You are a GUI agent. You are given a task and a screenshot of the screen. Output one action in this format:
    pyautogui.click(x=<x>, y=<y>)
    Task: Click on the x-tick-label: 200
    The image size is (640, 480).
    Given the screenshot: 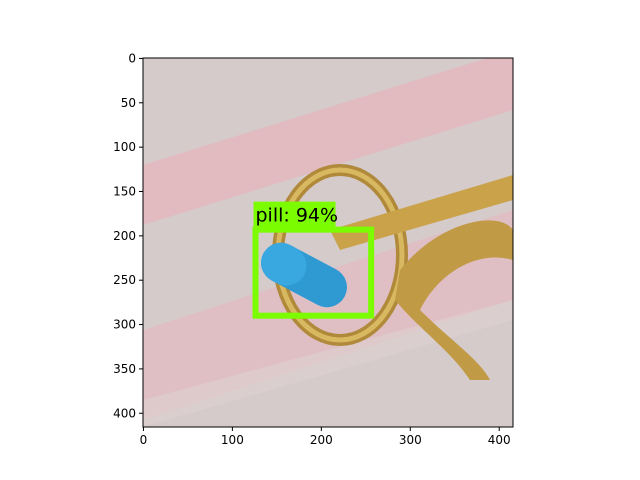 What is the action you would take?
    pyautogui.click(x=321, y=440)
    